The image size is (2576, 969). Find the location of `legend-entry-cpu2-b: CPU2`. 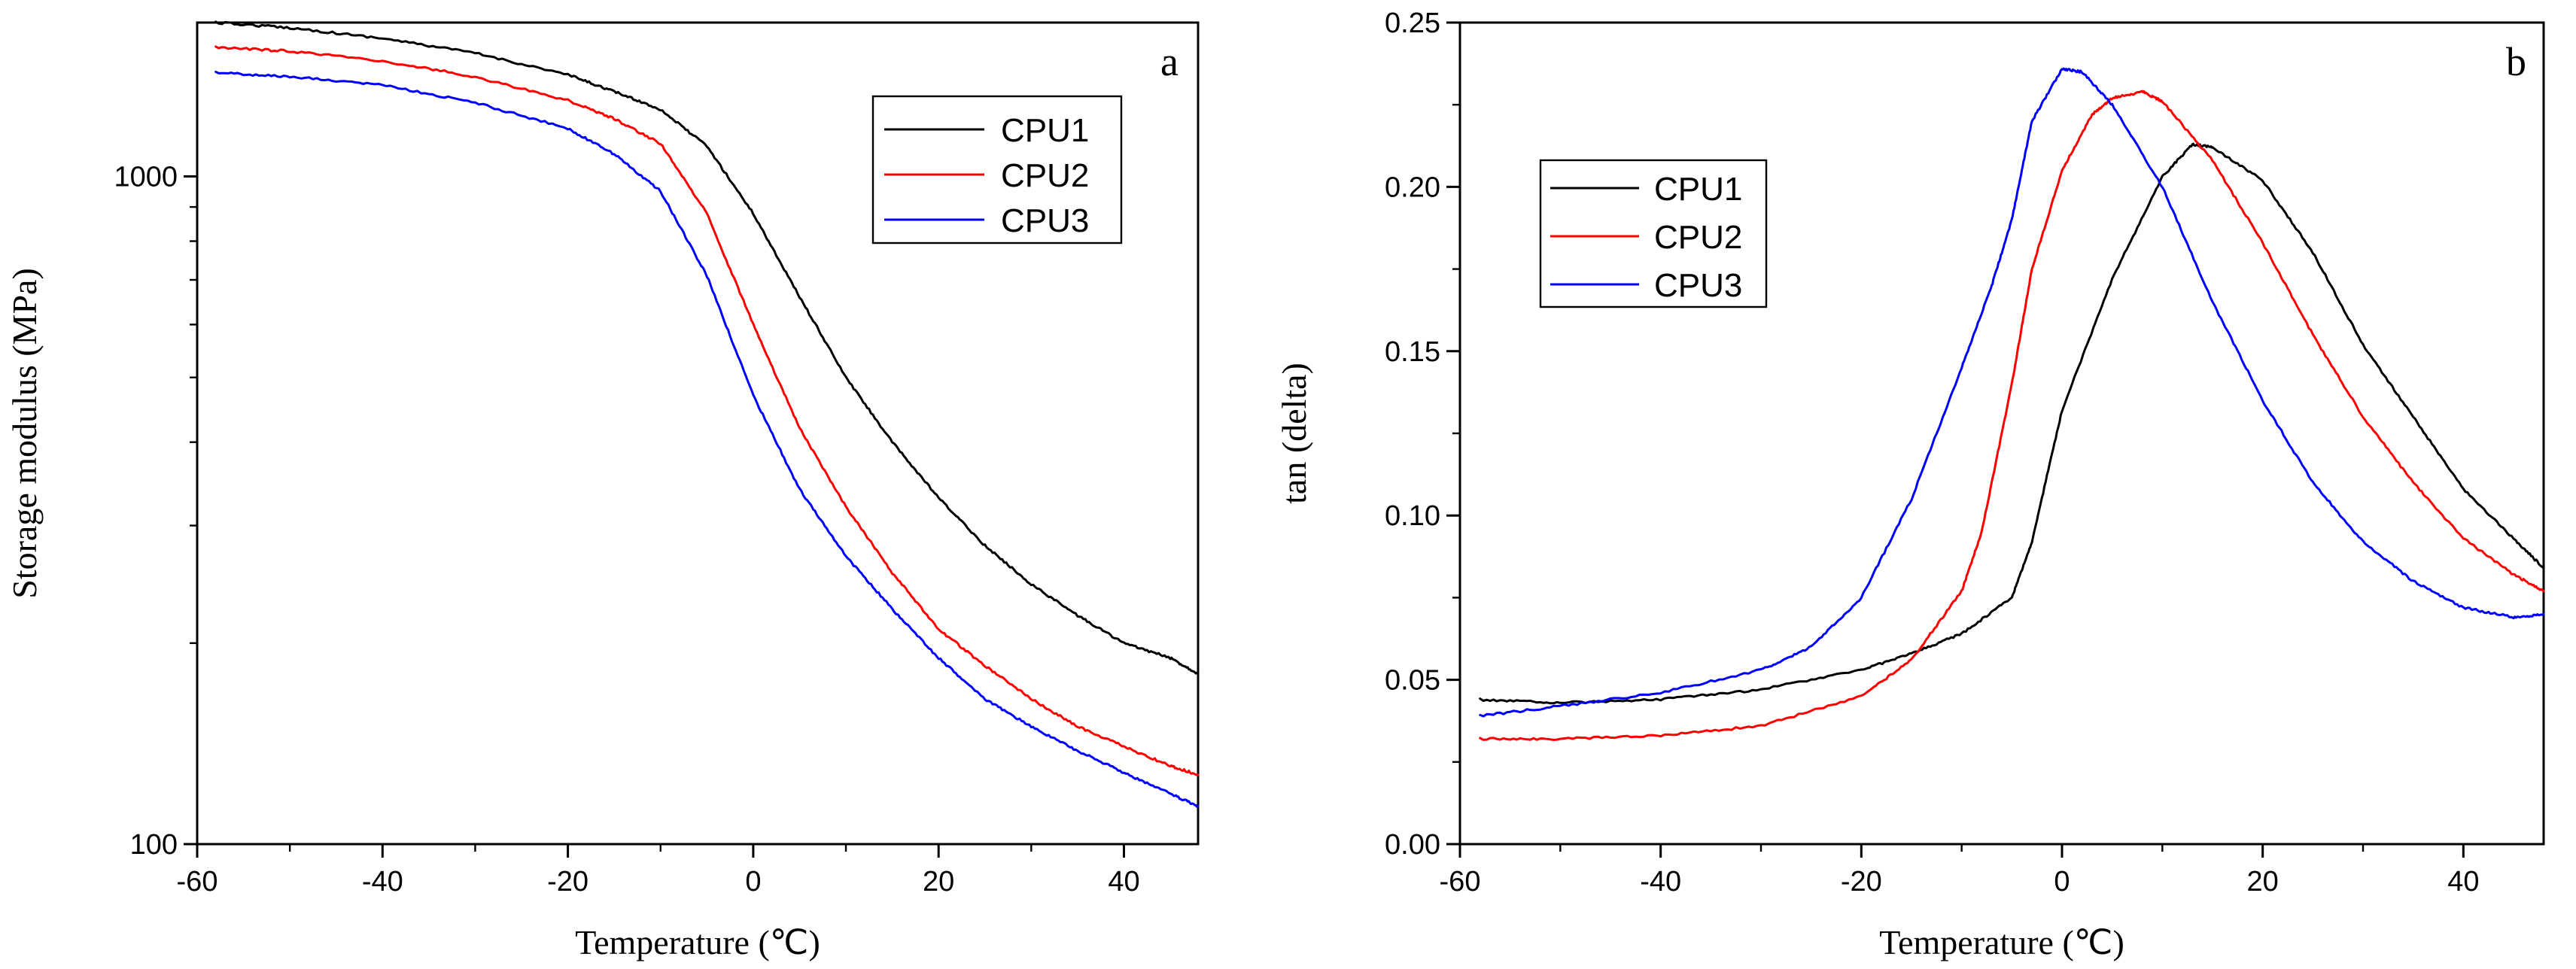

legend-entry-cpu2-b: CPU2 is located at coordinates (1698, 237).